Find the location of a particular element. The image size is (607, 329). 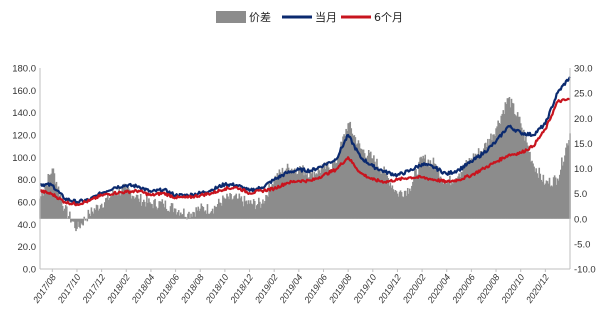

x-tick-label: 2019/12 is located at coordinates (389, 288).